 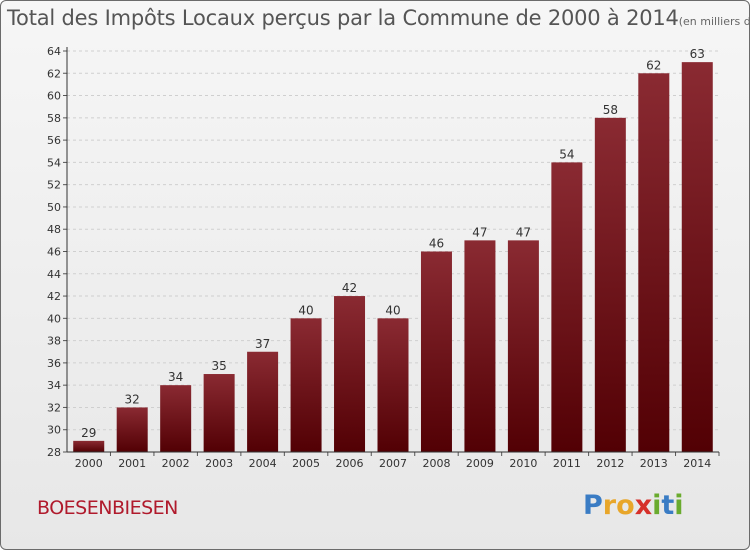 What do you see at coordinates (54, 229) in the screenshot?
I see `y-tick-label: 48` at bounding box center [54, 229].